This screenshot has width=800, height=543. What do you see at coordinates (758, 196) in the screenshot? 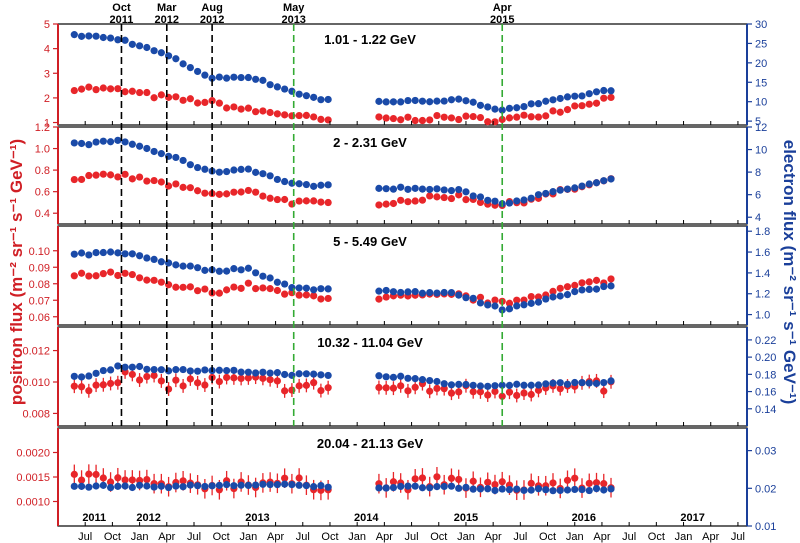
I see `right-tick-label: 6` at bounding box center [758, 196].